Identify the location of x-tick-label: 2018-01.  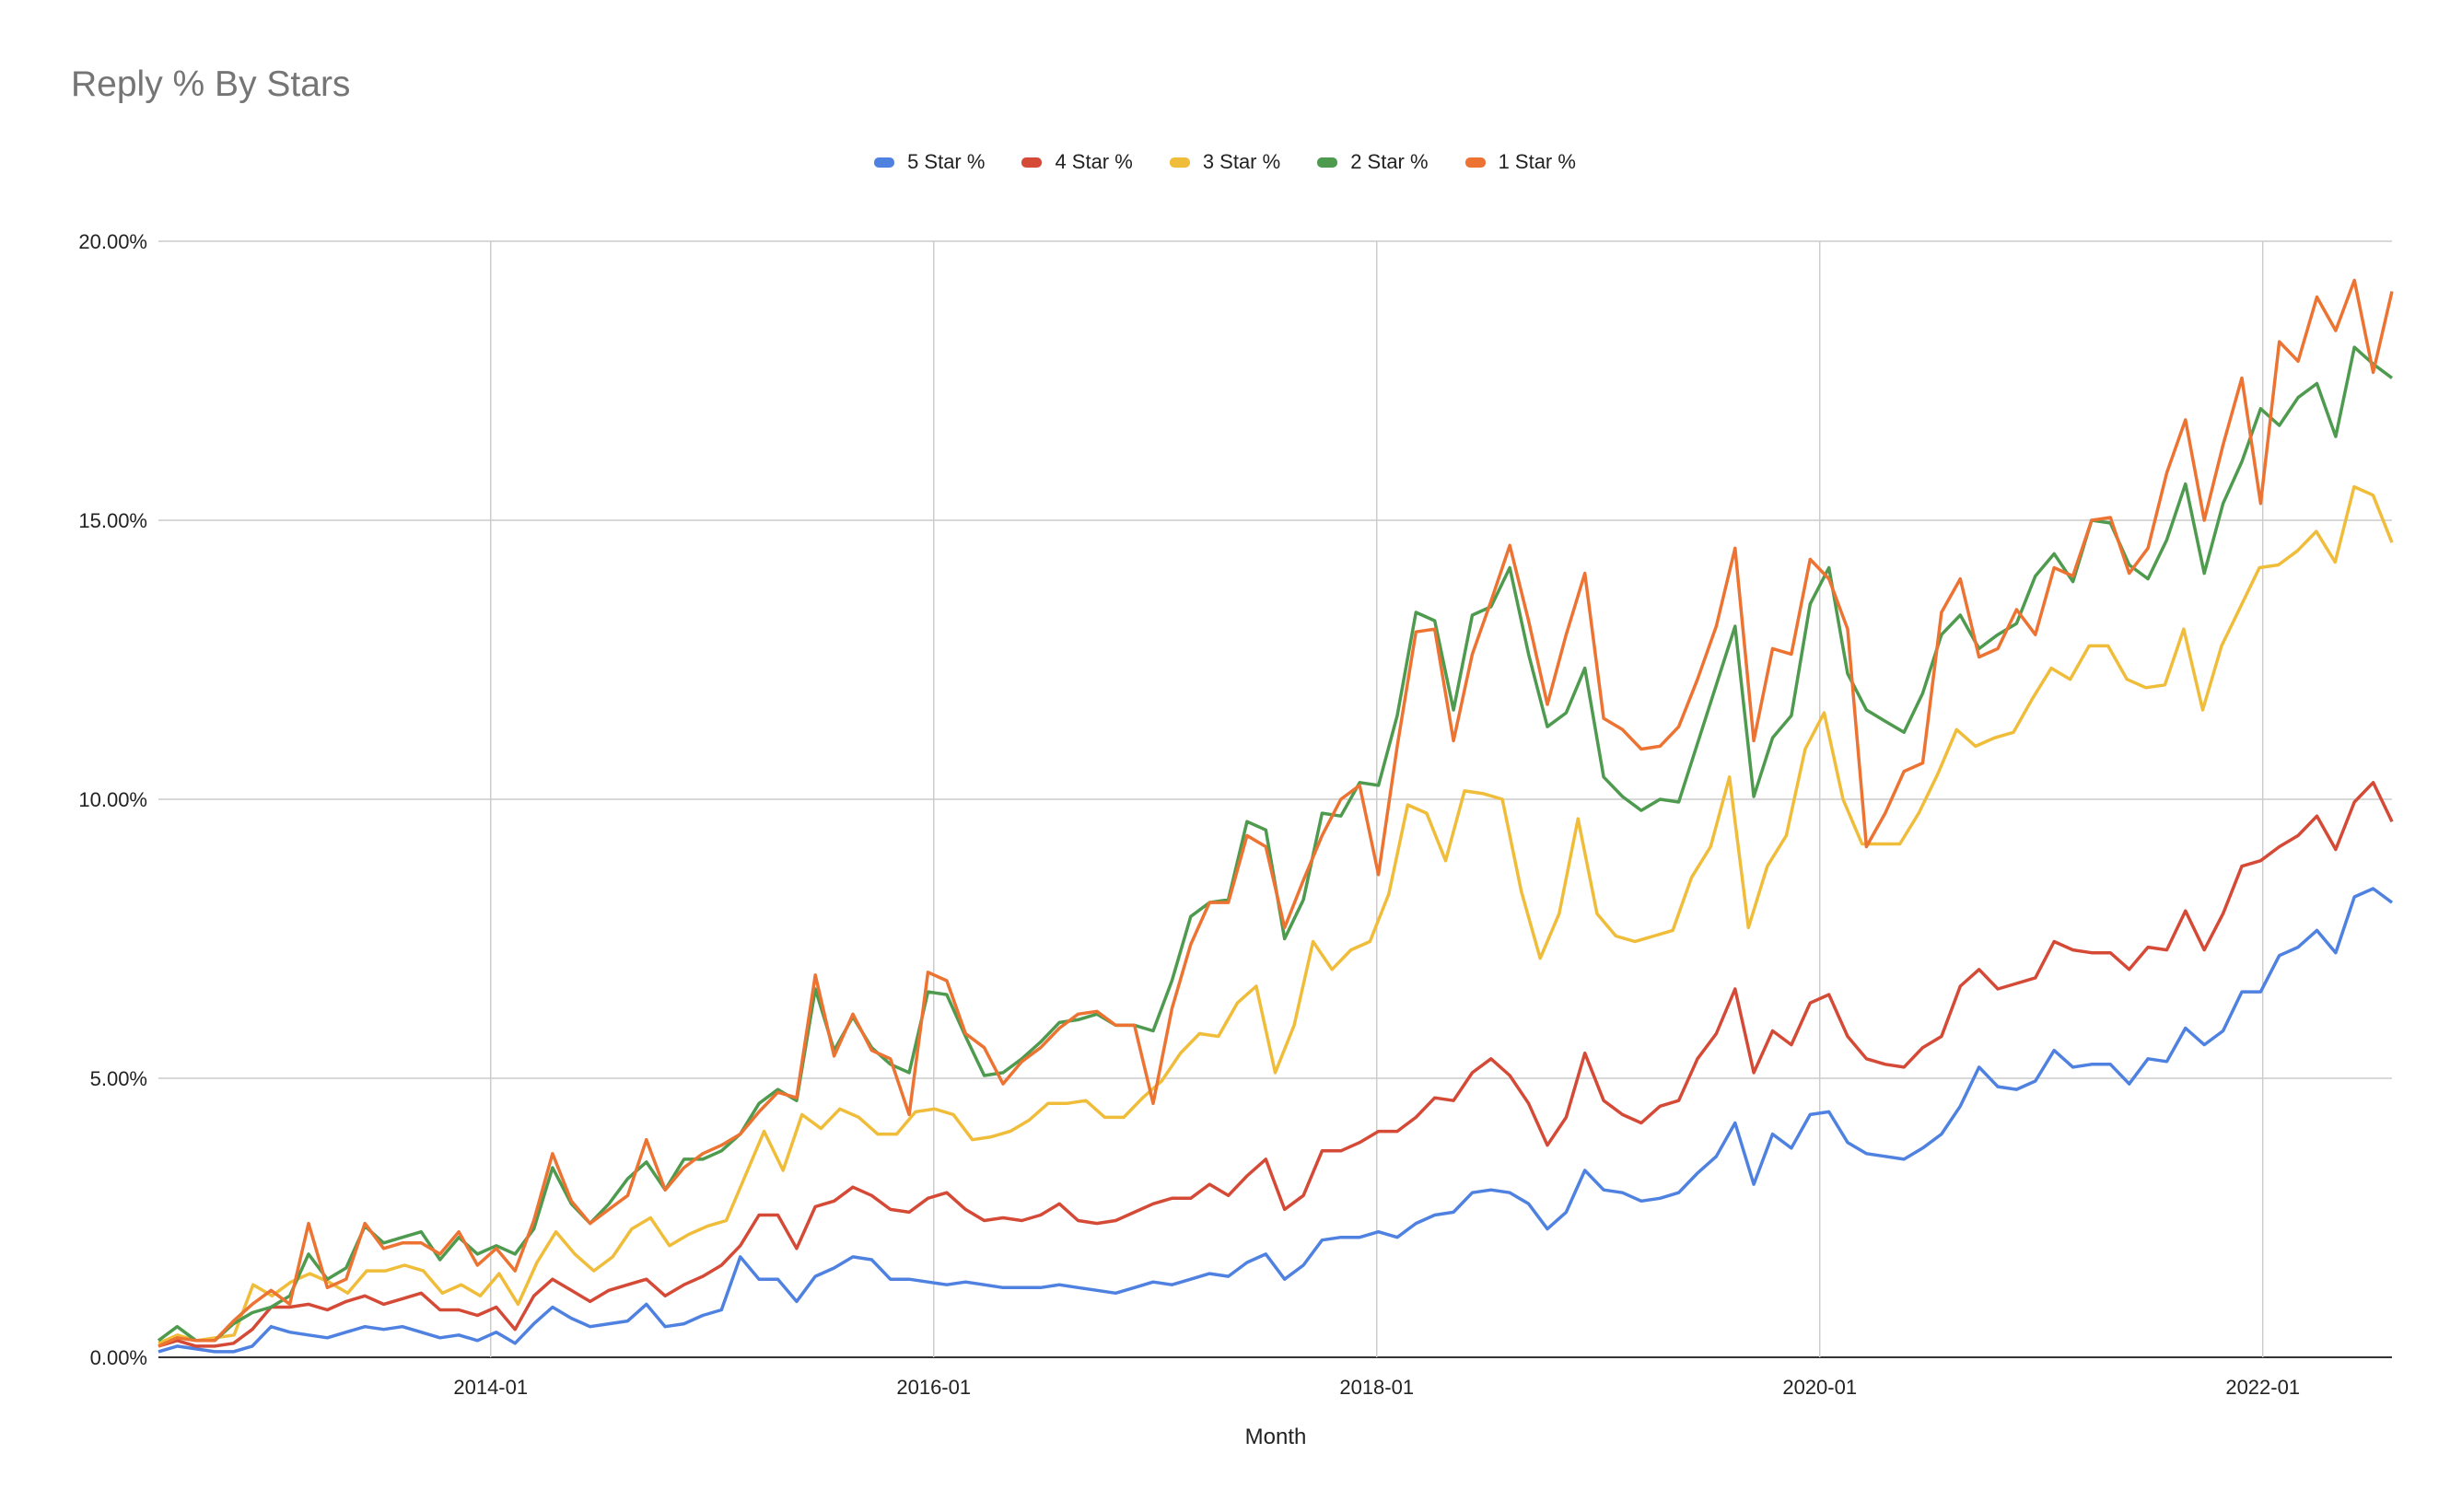
(1376, 1387).